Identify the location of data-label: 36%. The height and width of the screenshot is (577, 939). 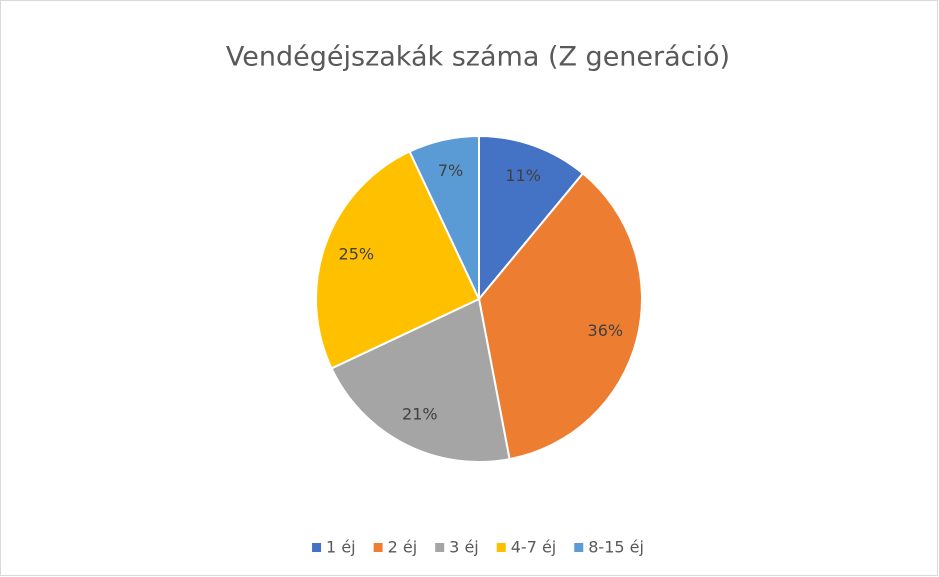
(606, 330).